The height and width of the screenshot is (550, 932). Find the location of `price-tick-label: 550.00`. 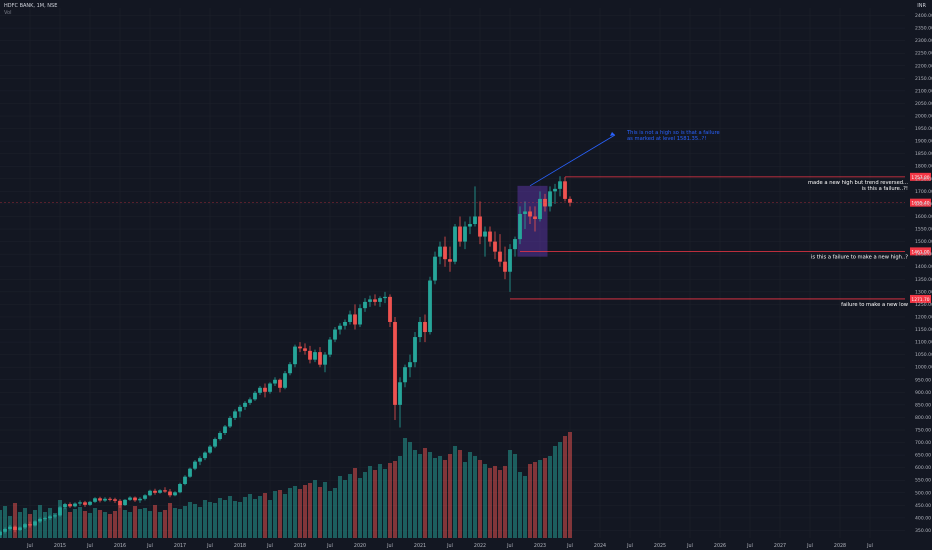

price-tick-label: 550.00 is located at coordinates (923, 481).